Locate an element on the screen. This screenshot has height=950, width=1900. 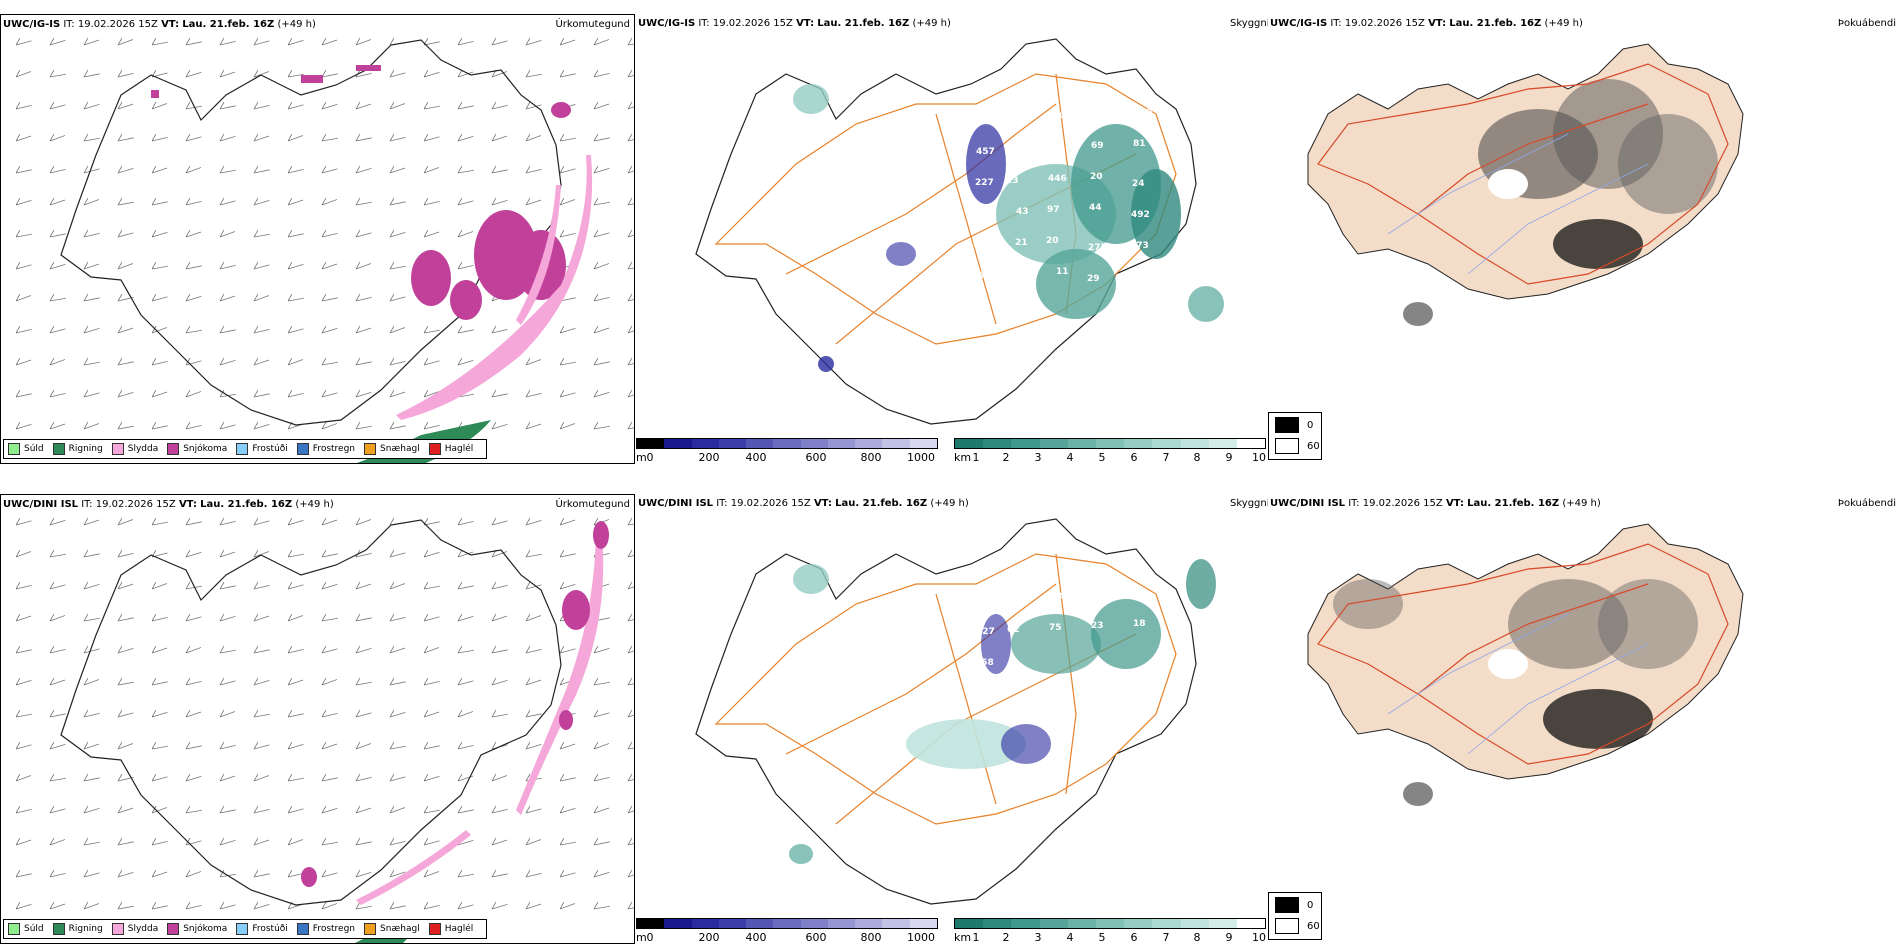
cloud-base-label: 332 is located at coordinates (1143, 113).